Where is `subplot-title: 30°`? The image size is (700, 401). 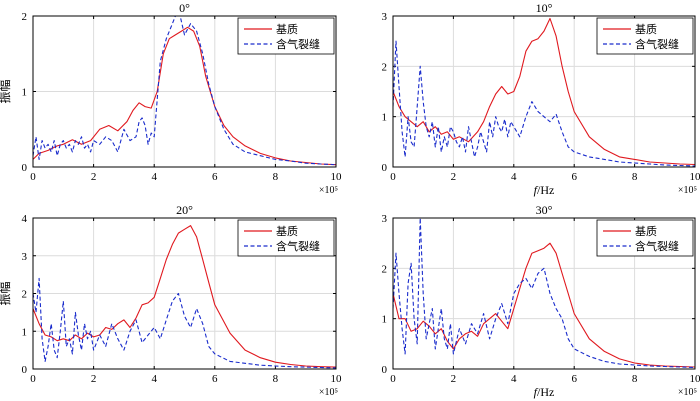 subplot-title: 30° is located at coordinates (544, 210).